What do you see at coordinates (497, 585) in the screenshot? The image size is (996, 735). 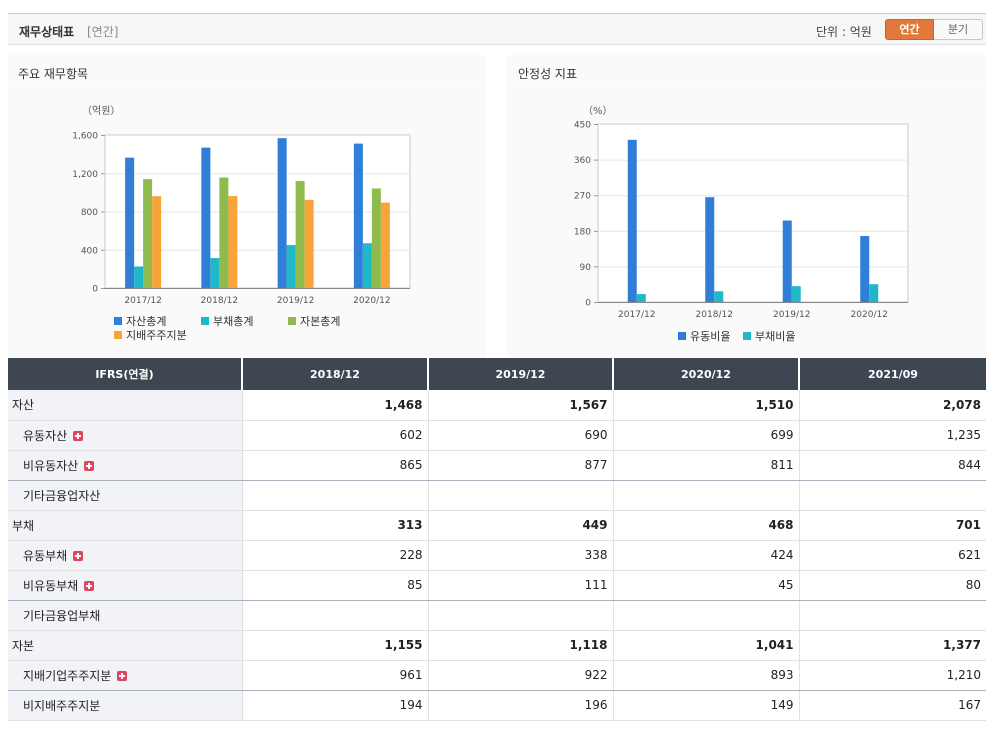 I see `table-row: 비유동부채 85 111 45 80` at bounding box center [497, 585].